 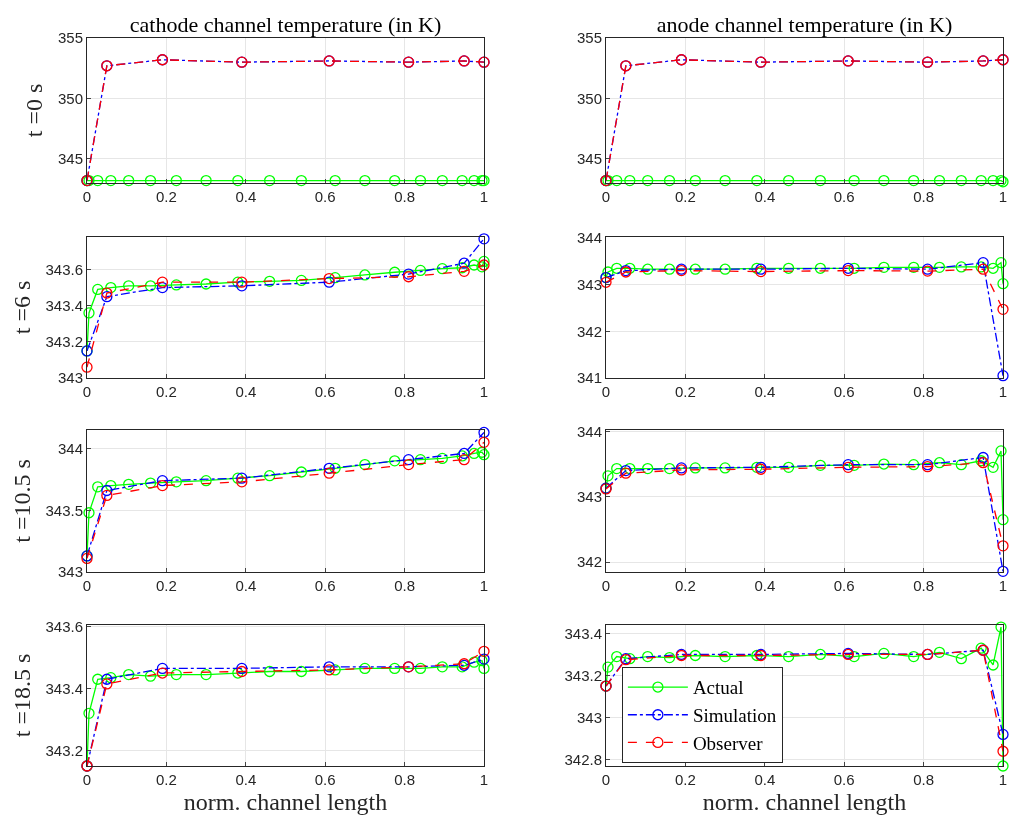 I want to click on y-tick-label: 341, so click(x=589, y=378).